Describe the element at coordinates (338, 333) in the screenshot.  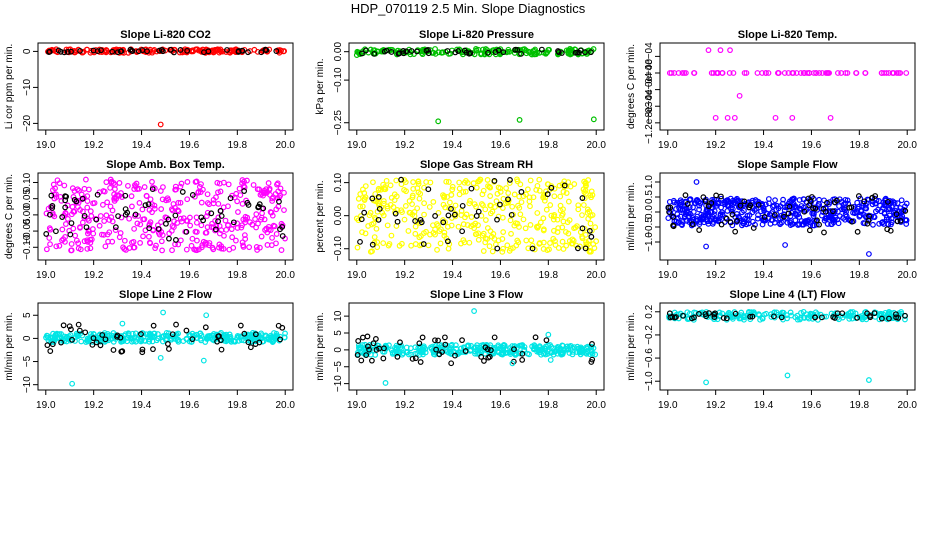
I see `y-tick-label: 5` at that location.